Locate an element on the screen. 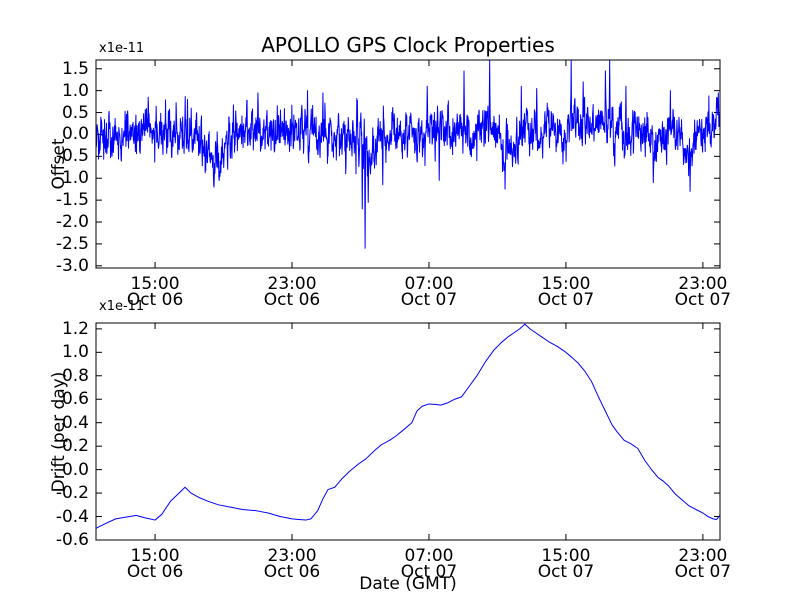 This screenshot has height=600, width=800. y-tick-label: -2.5 is located at coordinates (72, 243).